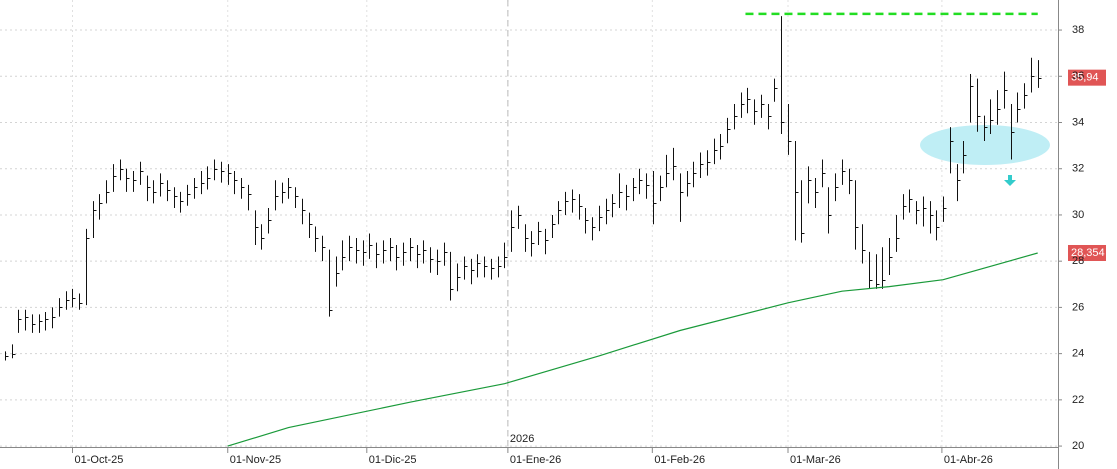 This screenshot has height=469, width=1117. Describe the element at coordinates (1078, 261) in the screenshot. I see `y-tick-label: 28` at that location.